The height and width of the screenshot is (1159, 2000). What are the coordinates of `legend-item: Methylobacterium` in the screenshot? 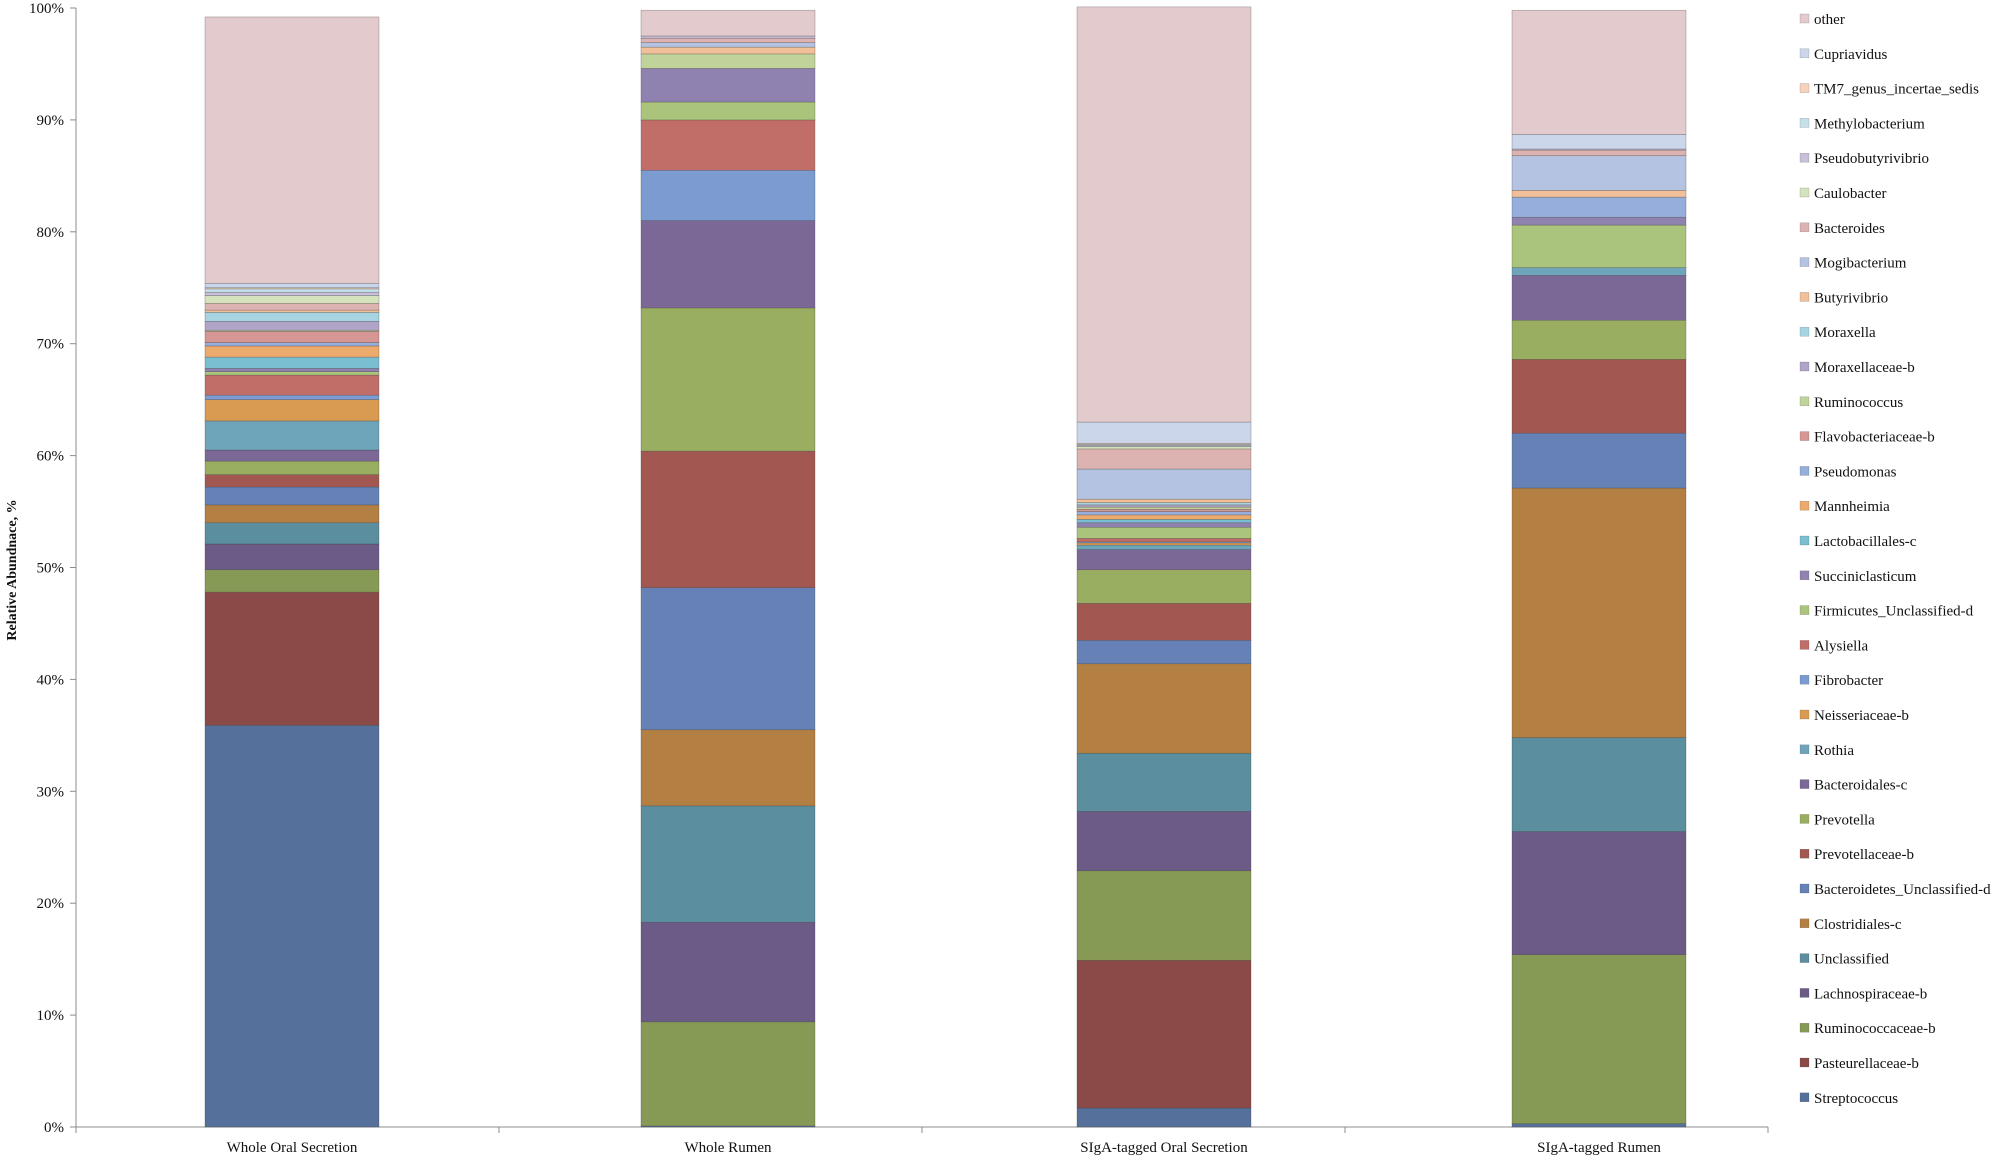 It's located at (1862, 124).